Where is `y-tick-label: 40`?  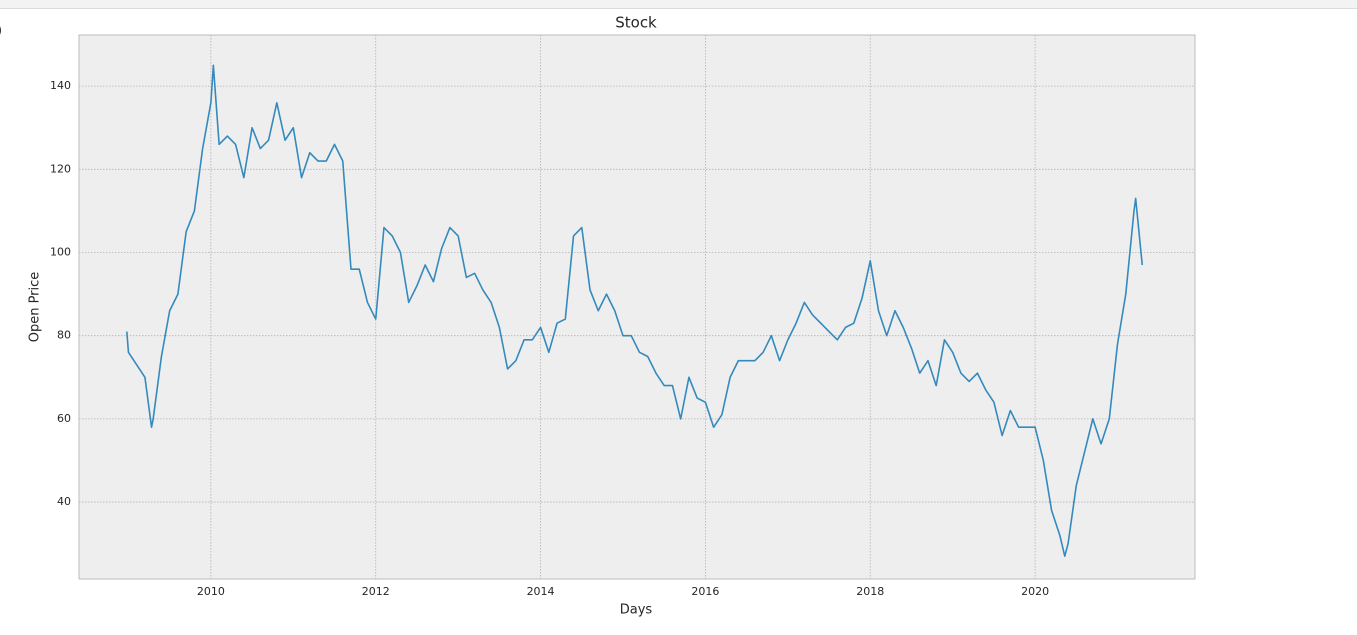 y-tick-label: 40 is located at coordinates (64, 501).